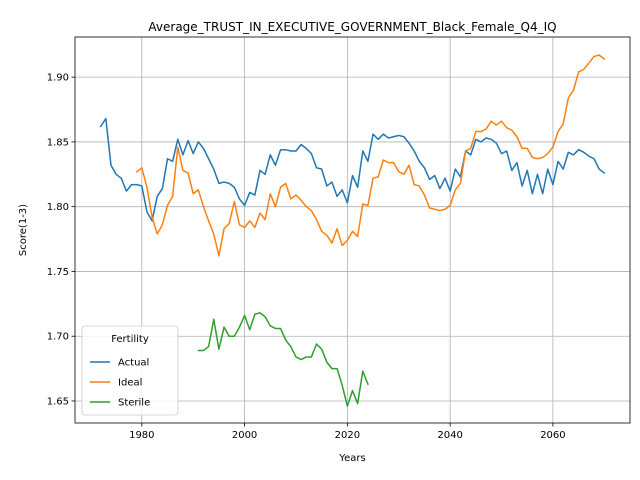 This screenshot has width=640, height=480. What do you see at coordinates (552, 435) in the screenshot?
I see `x-tick-label: 2060` at bounding box center [552, 435].